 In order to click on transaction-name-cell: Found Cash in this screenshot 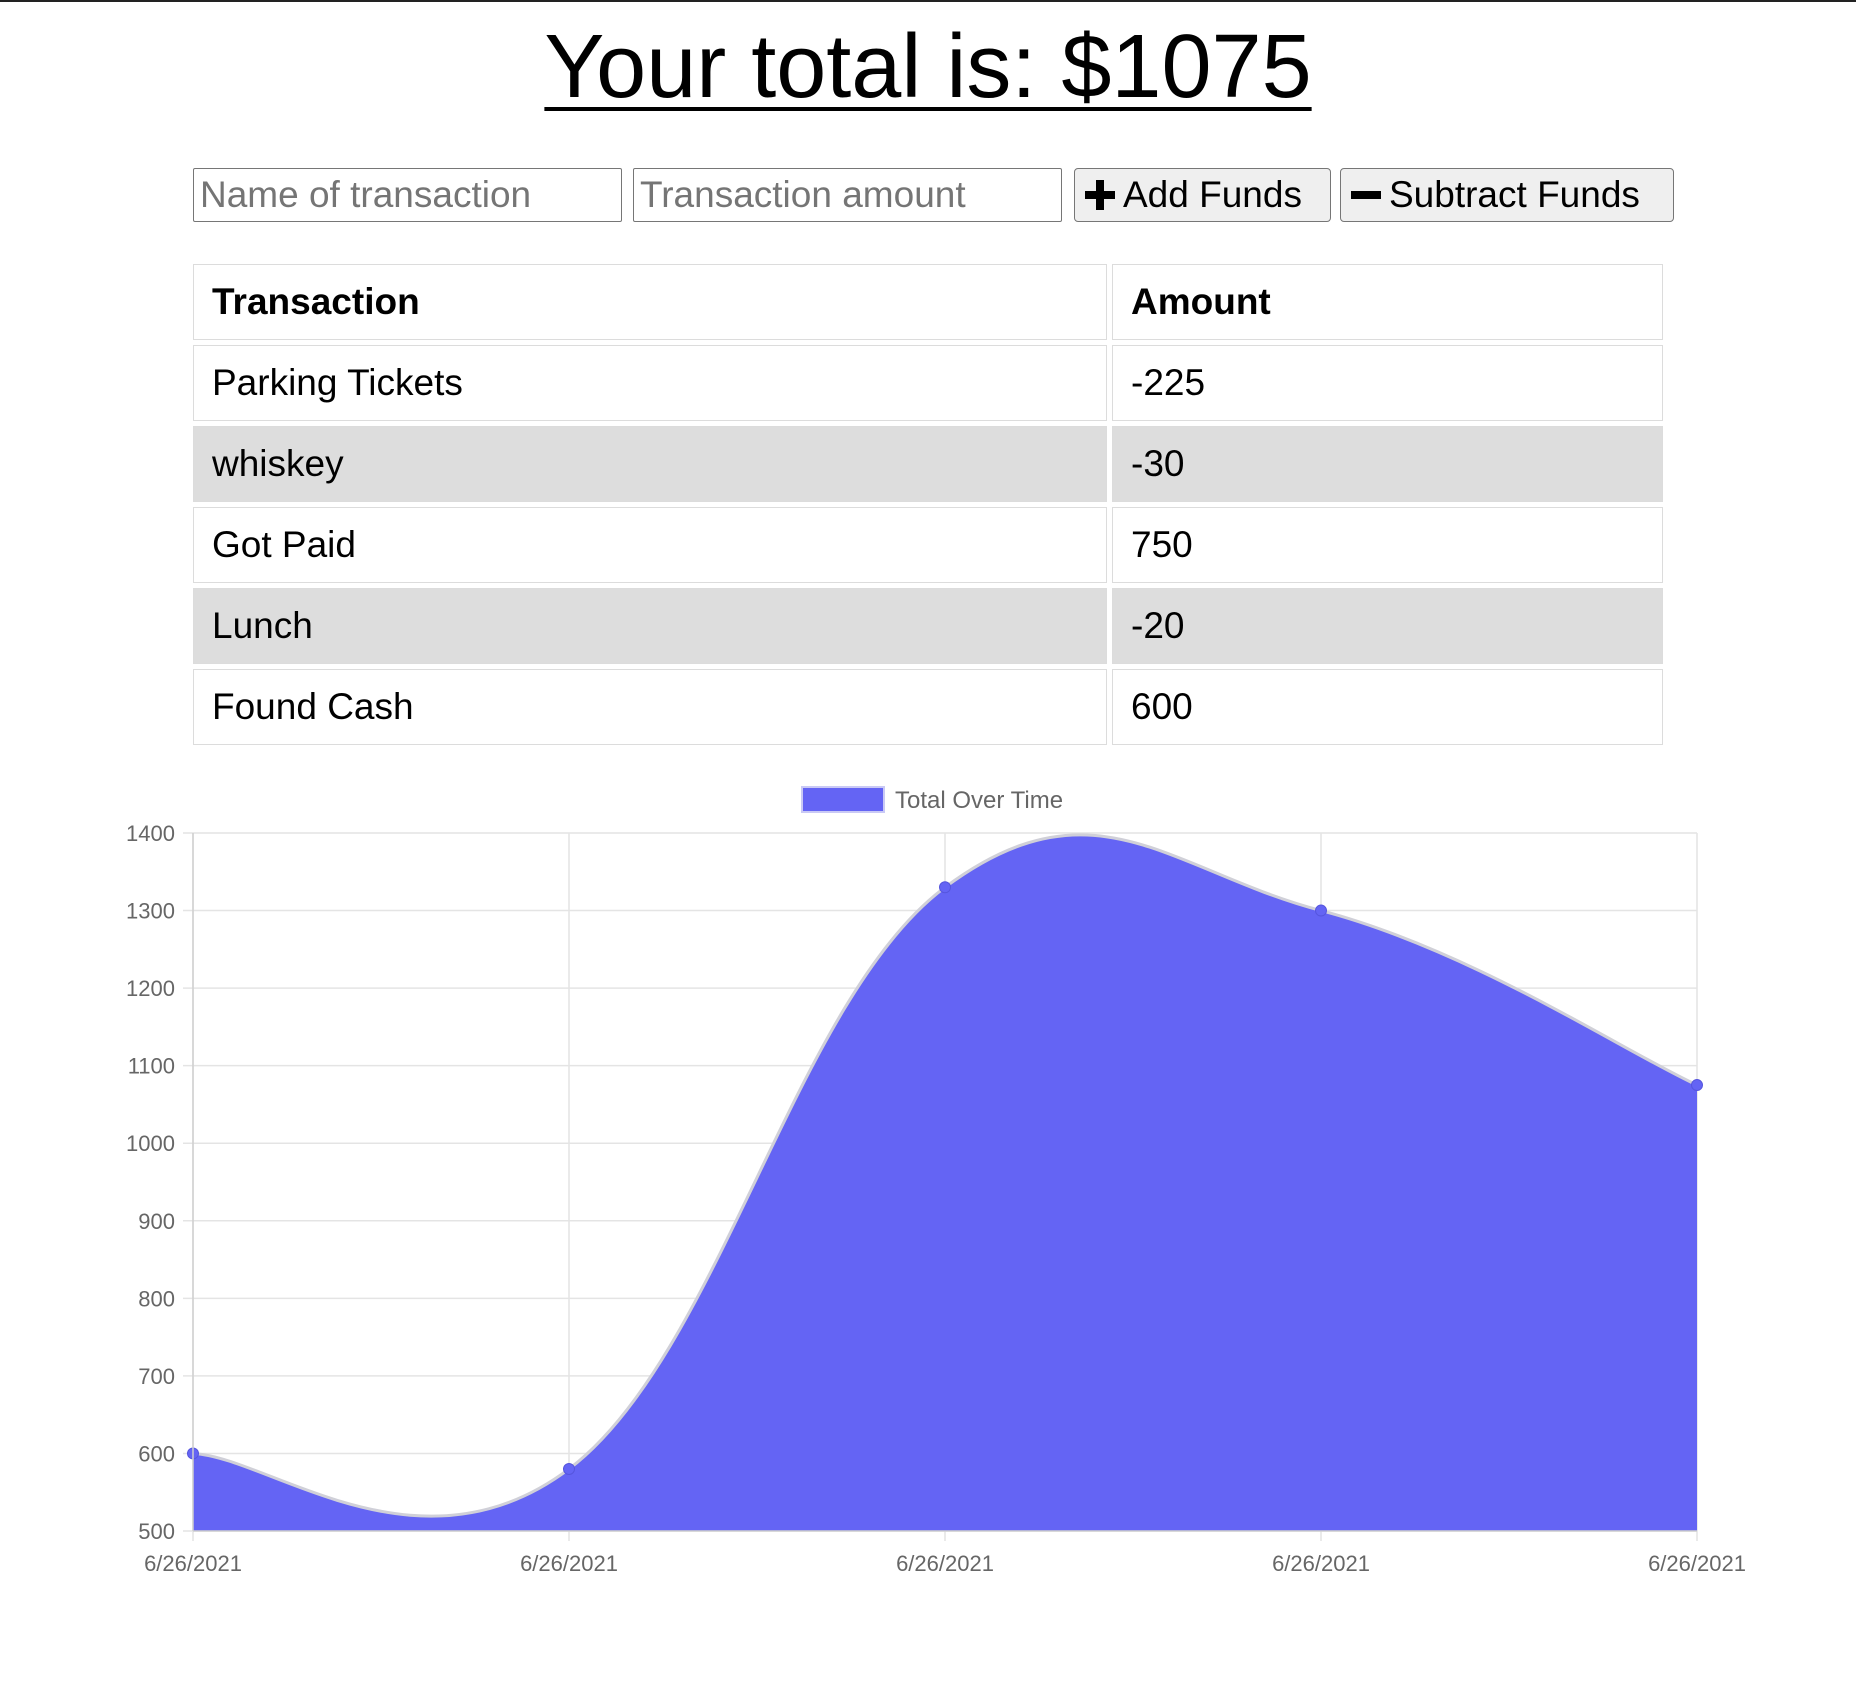, I will do `click(650, 707)`.